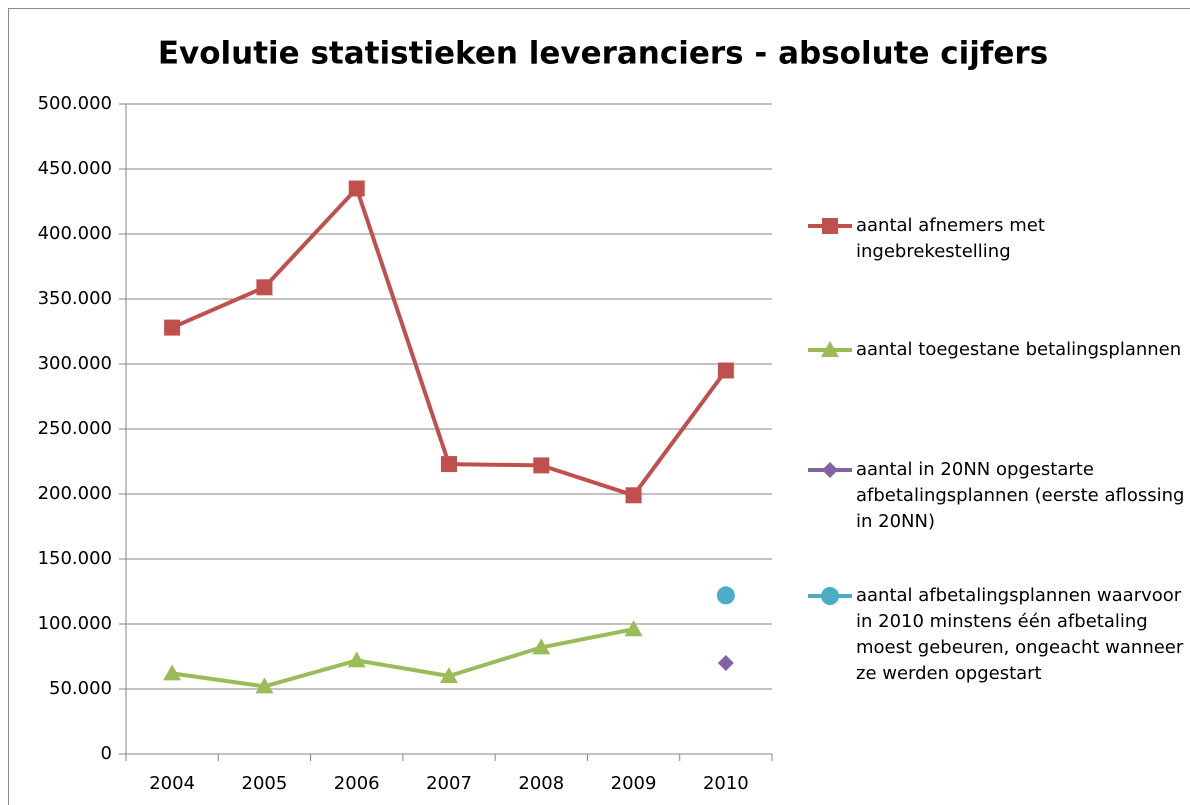 The image size is (1190, 805). Describe the element at coordinates (75, 558) in the screenshot. I see `y-tick-label: 150.000` at that location.